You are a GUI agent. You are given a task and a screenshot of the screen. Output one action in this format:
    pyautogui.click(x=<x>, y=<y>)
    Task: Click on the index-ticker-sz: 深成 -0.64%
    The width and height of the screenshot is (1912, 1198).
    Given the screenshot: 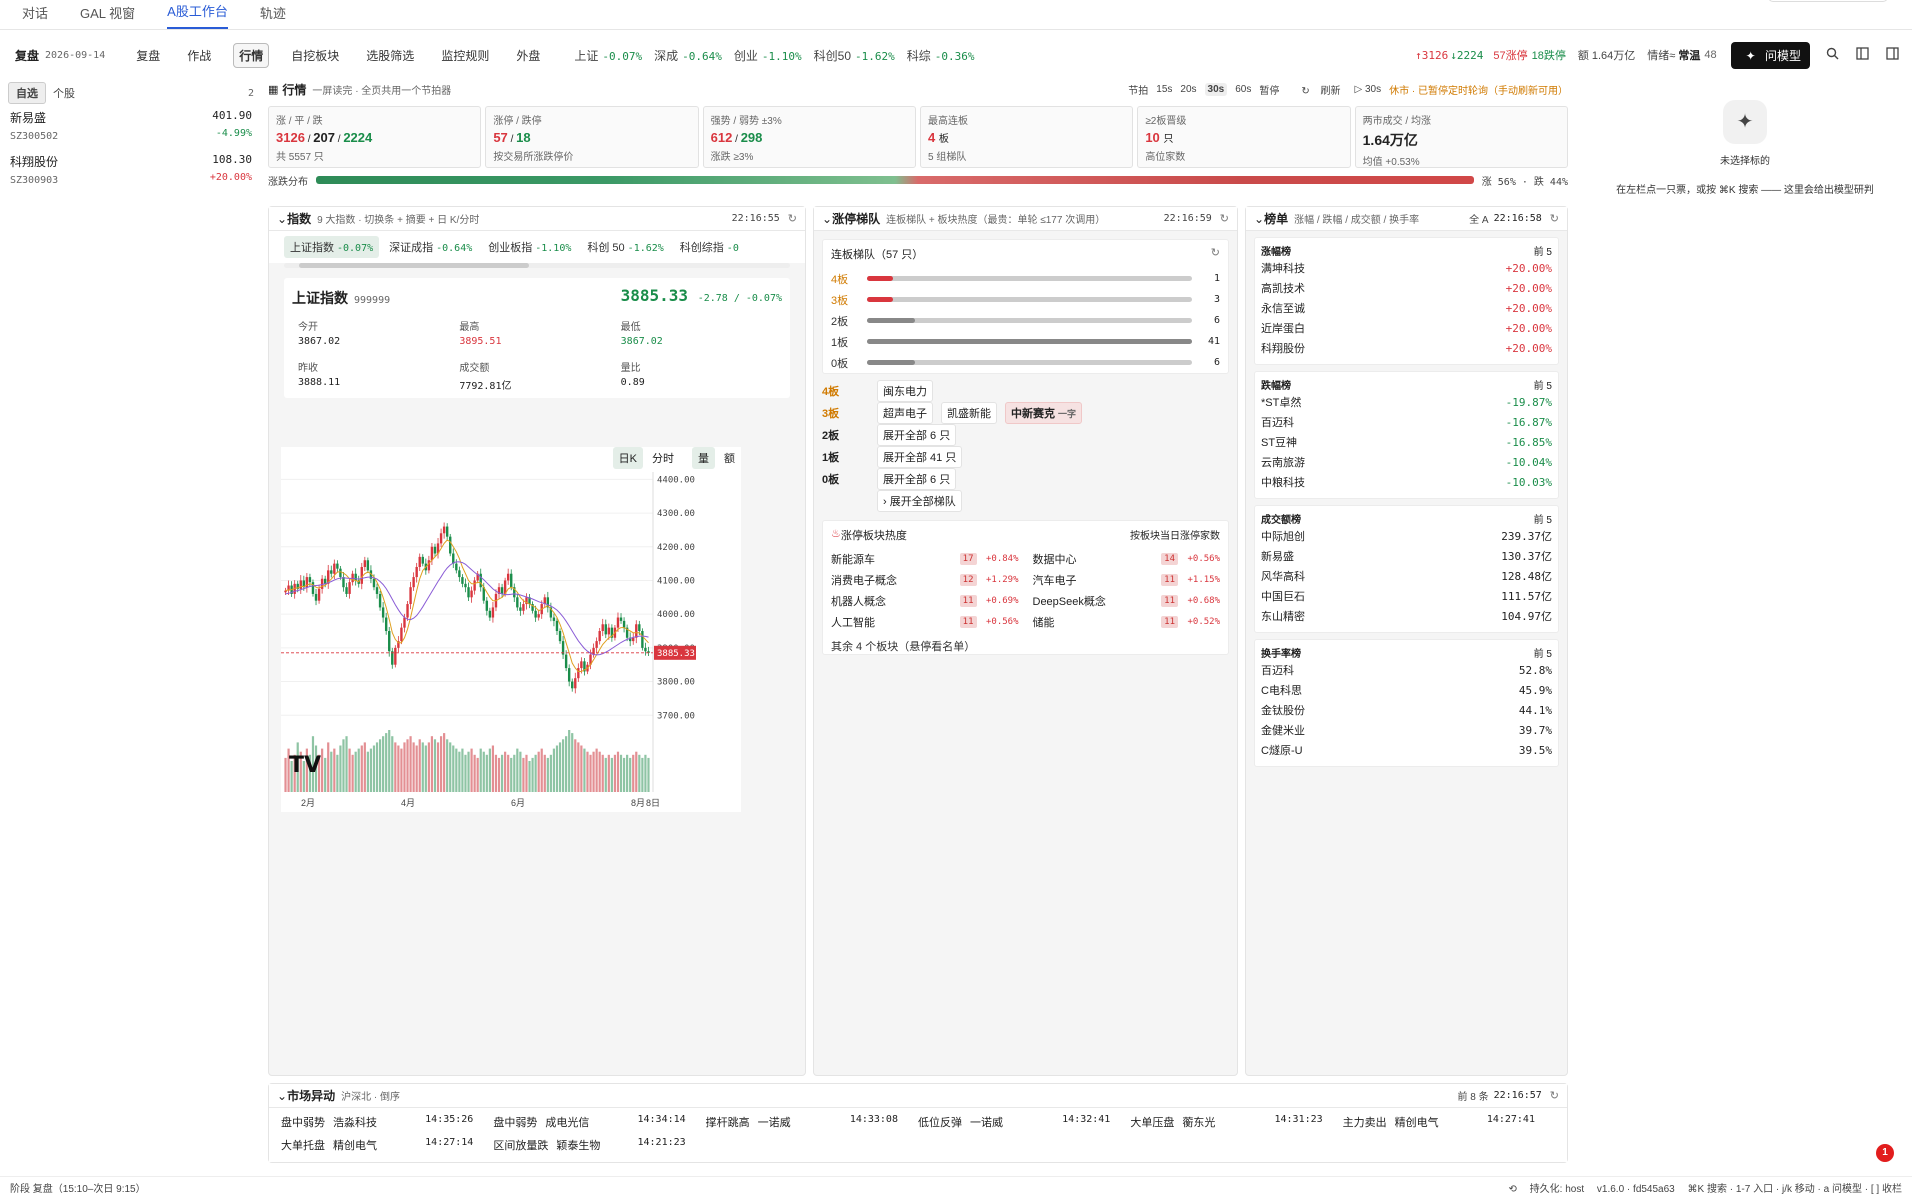 What is the action you would take?
    pyautogui.click(x=688, y=55)
    